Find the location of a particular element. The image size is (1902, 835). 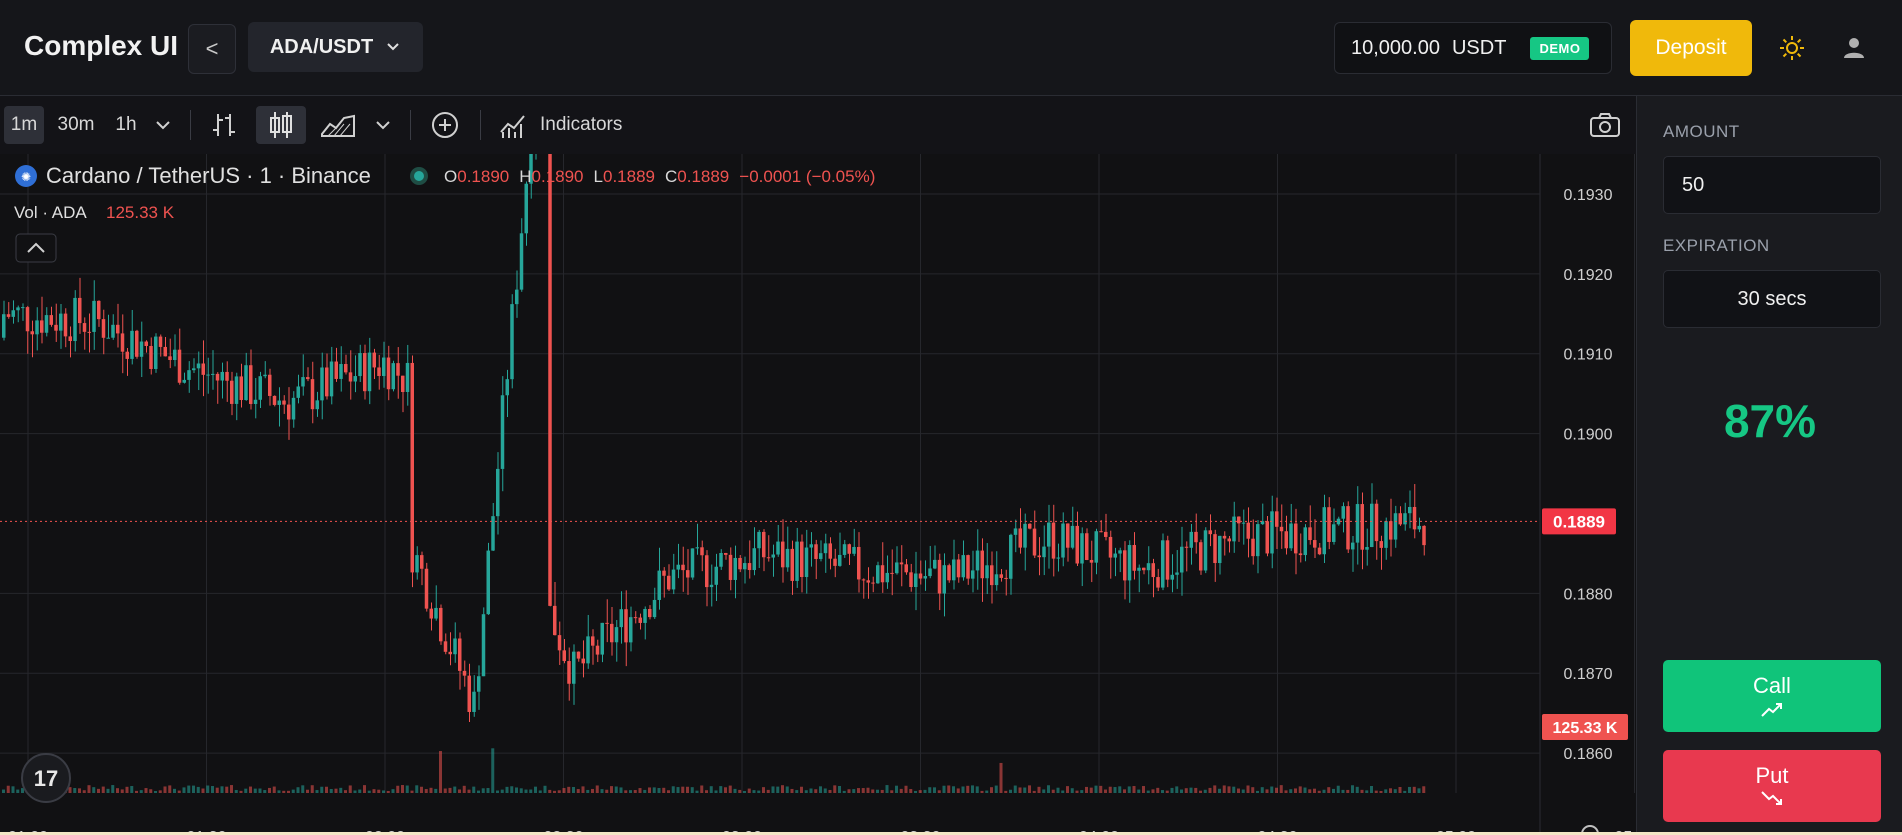

user-icon is located at coordinates (1854, 48).